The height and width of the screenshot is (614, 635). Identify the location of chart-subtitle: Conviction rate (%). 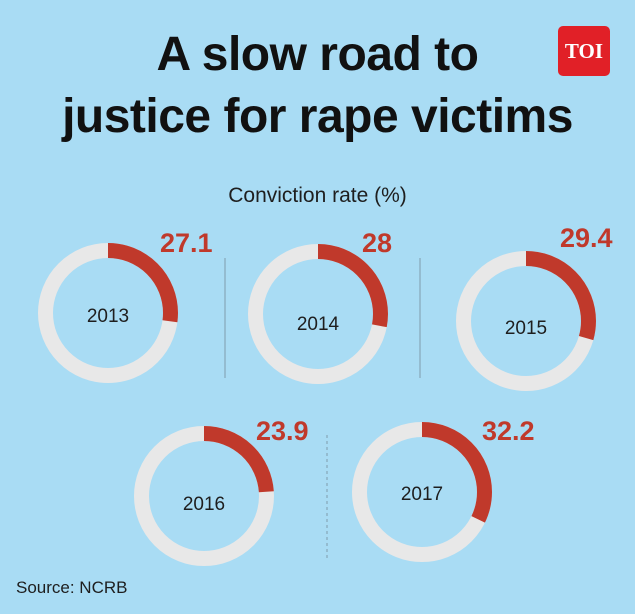
(317, 195).